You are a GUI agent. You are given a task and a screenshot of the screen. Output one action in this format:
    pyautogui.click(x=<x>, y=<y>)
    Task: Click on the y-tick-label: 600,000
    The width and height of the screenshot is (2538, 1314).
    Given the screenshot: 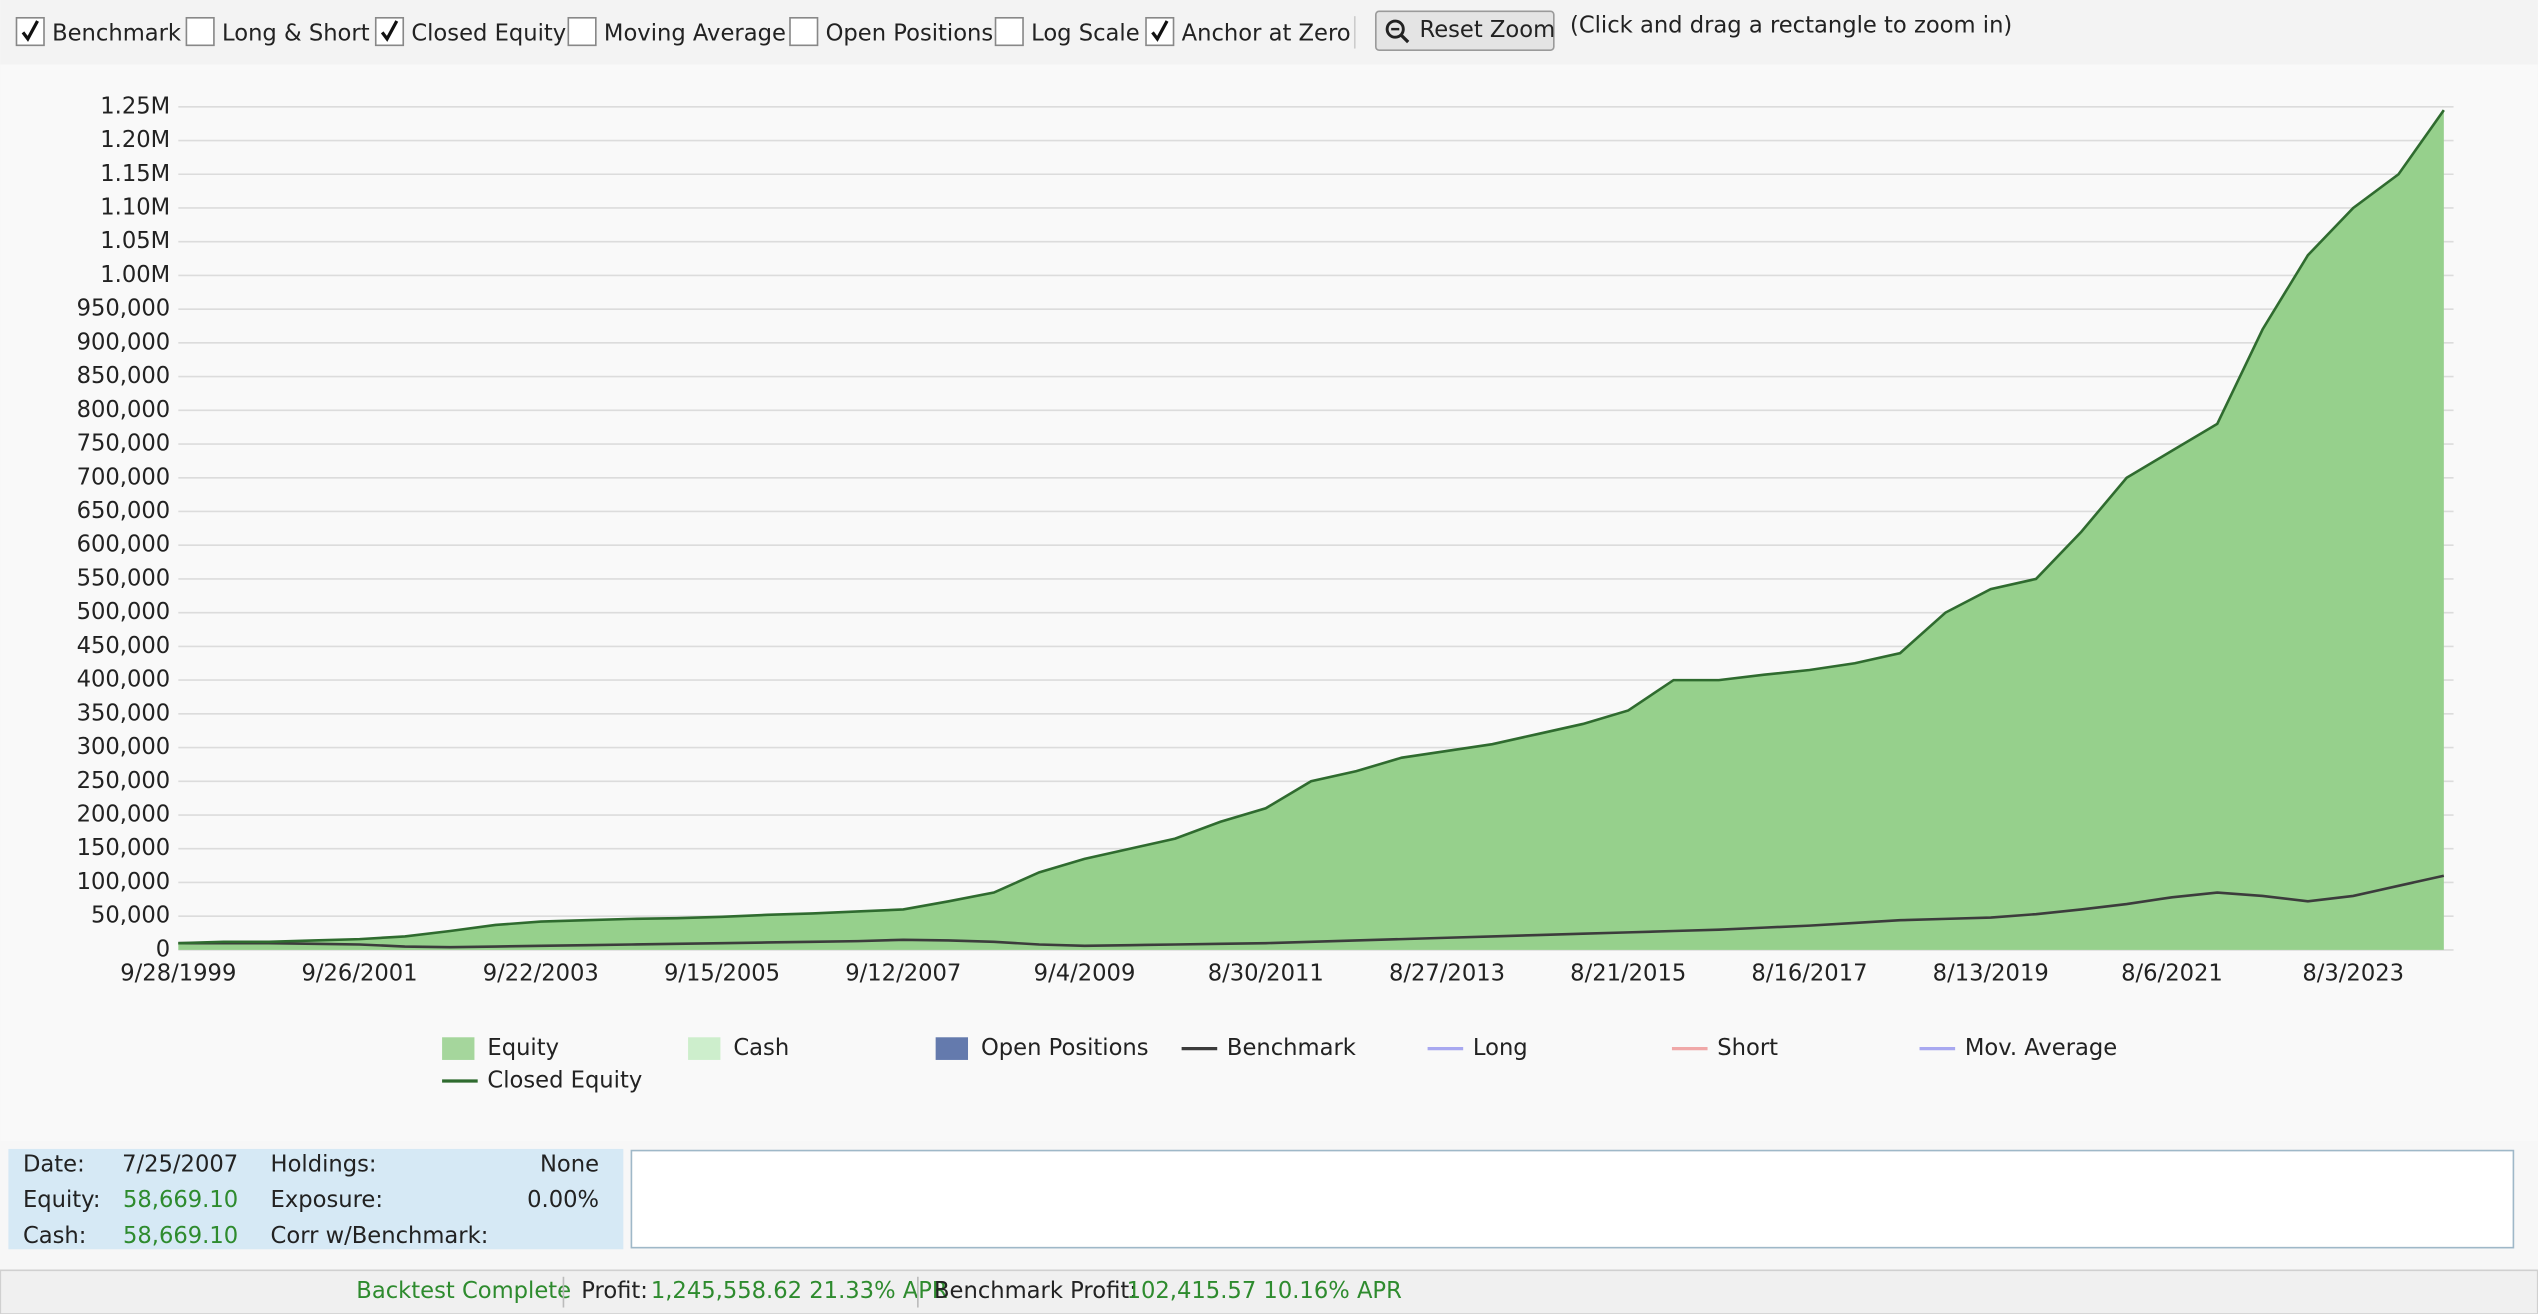 What is the action you would take?
    pyautogui.click(x=124, y=545)
    